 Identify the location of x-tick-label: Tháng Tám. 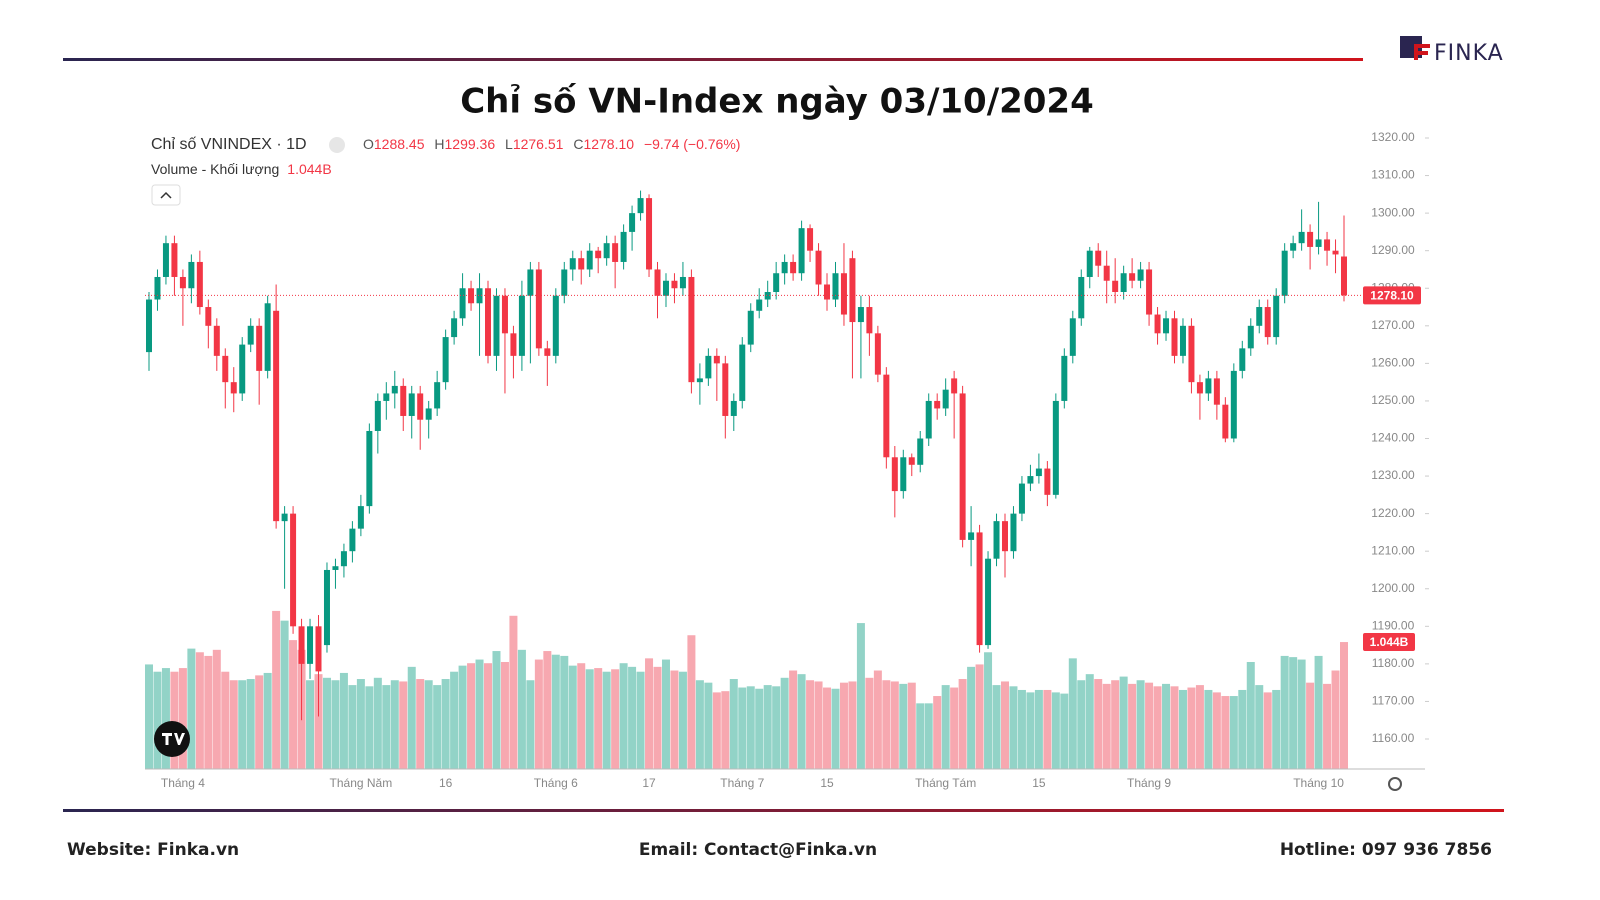
(945, 783).